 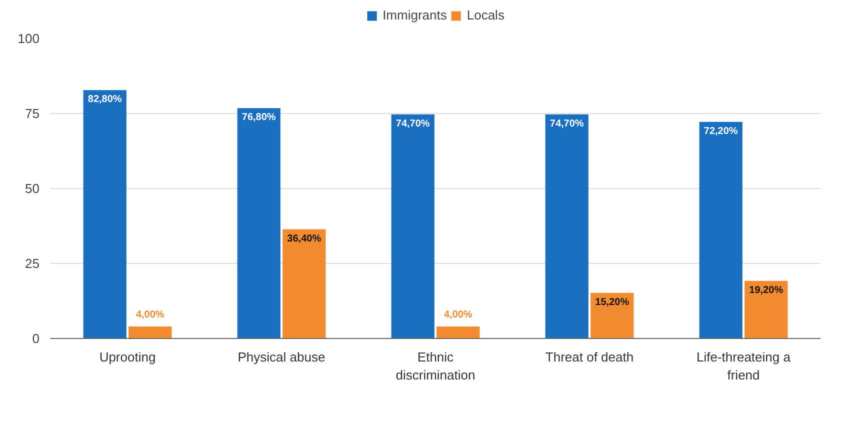 I want to click on x-tick-label: Threat of death, so click(x=589, y=357).